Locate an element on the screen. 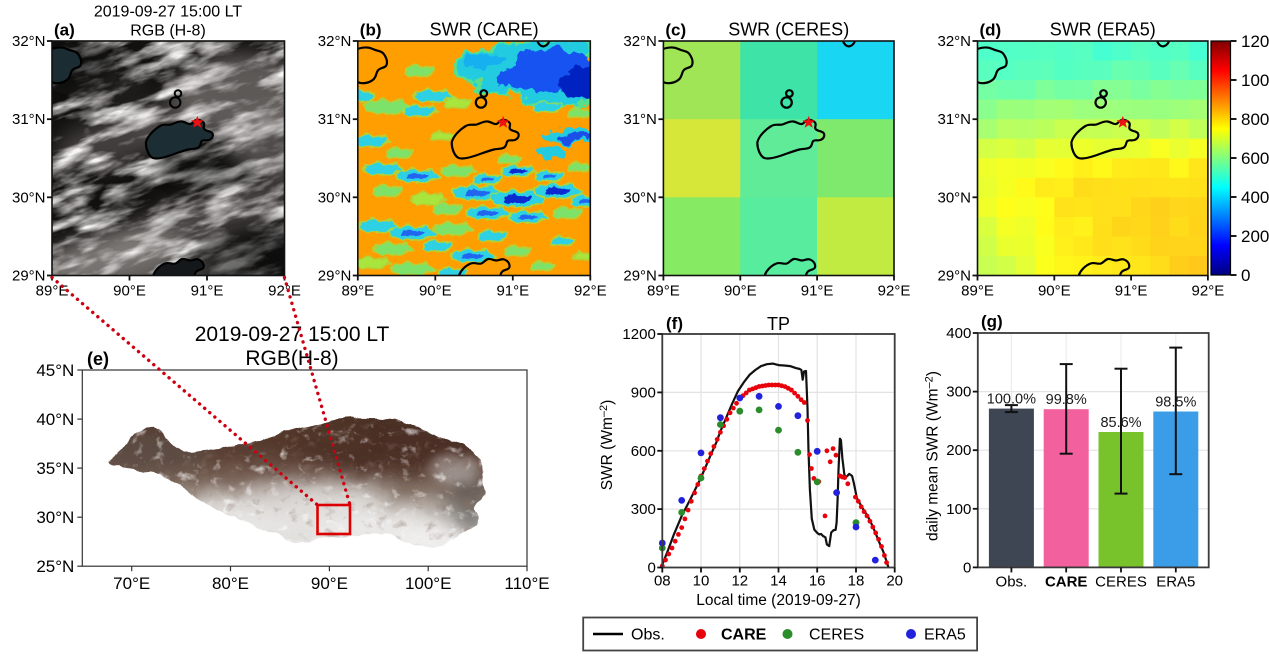  svg-text: 100 is located at coordinates (958, 509).